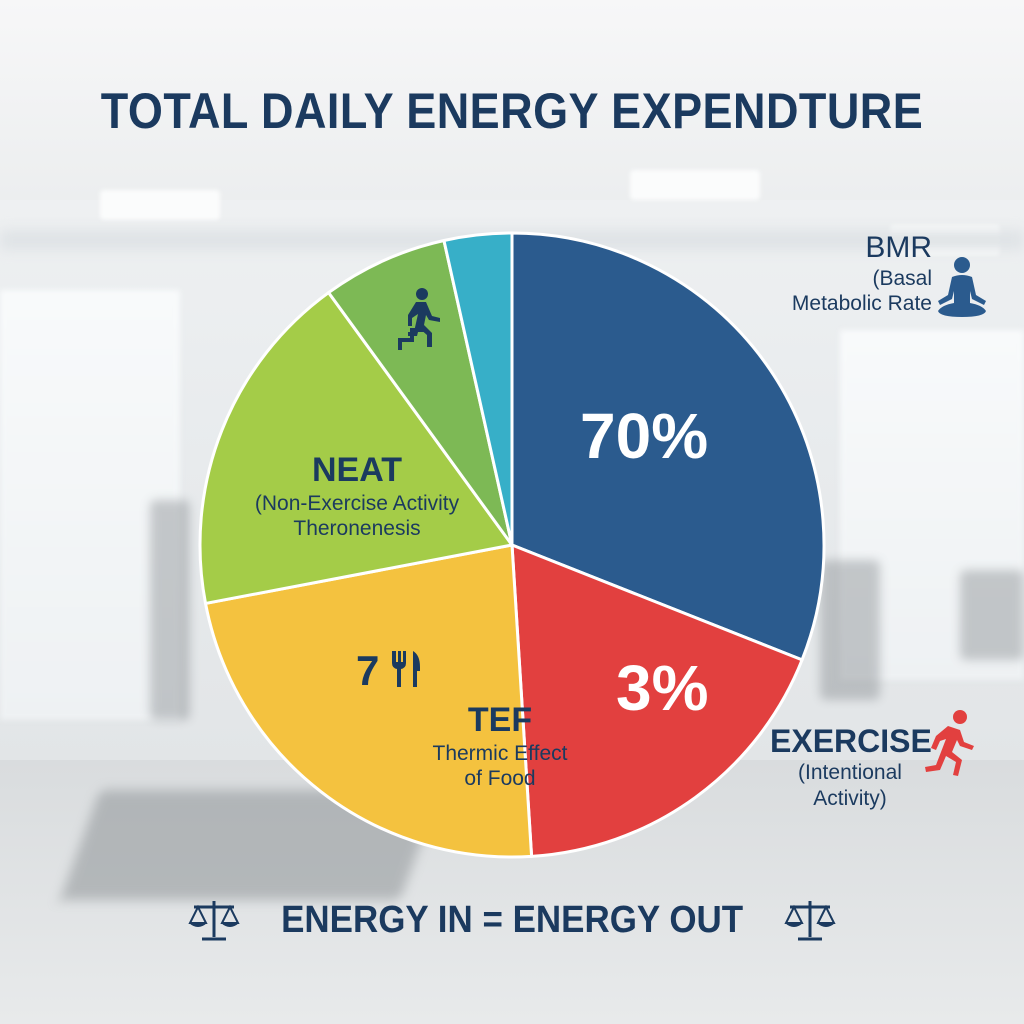 This screenshot has width=1024, height=1024. I want to click on bmr-desc-line1: (Basal, so click(902, 278).